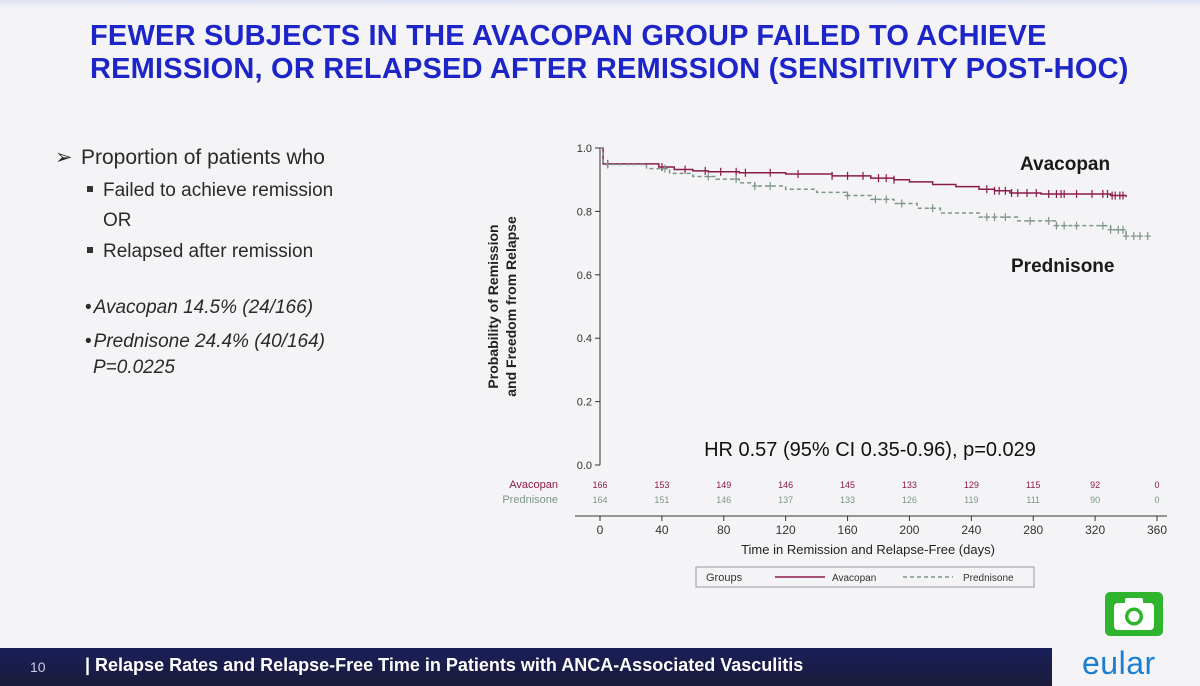 Image resolution: width=1200 pixels, height=686 pixels. What do you see at coordinates (218, 190) in the screenshot?
I see `sub-bullet-failed-text: Failed to achieve remission` at bounding box center [218, 190].